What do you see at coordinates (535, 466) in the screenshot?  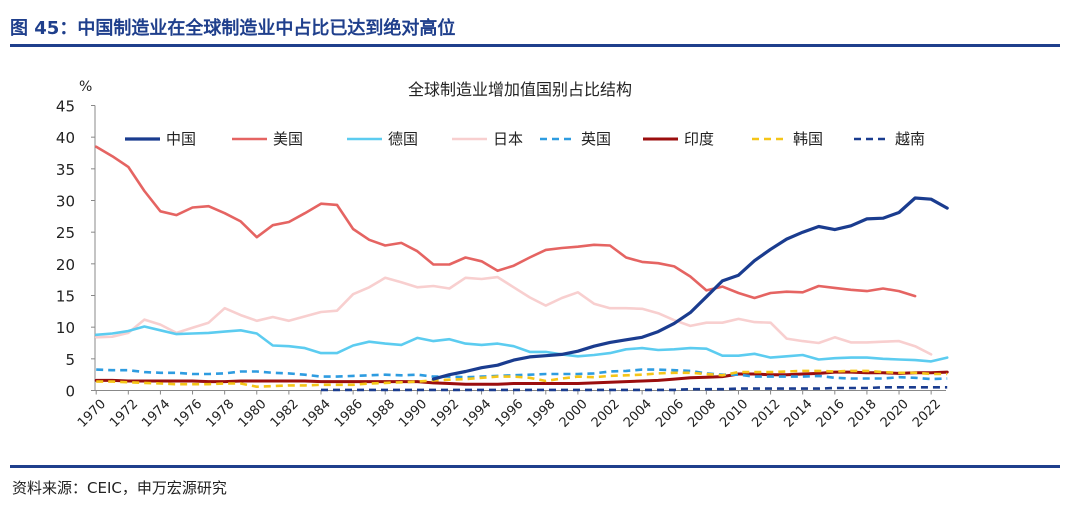 I see `footer-rule` at bounding box center [535, 466].